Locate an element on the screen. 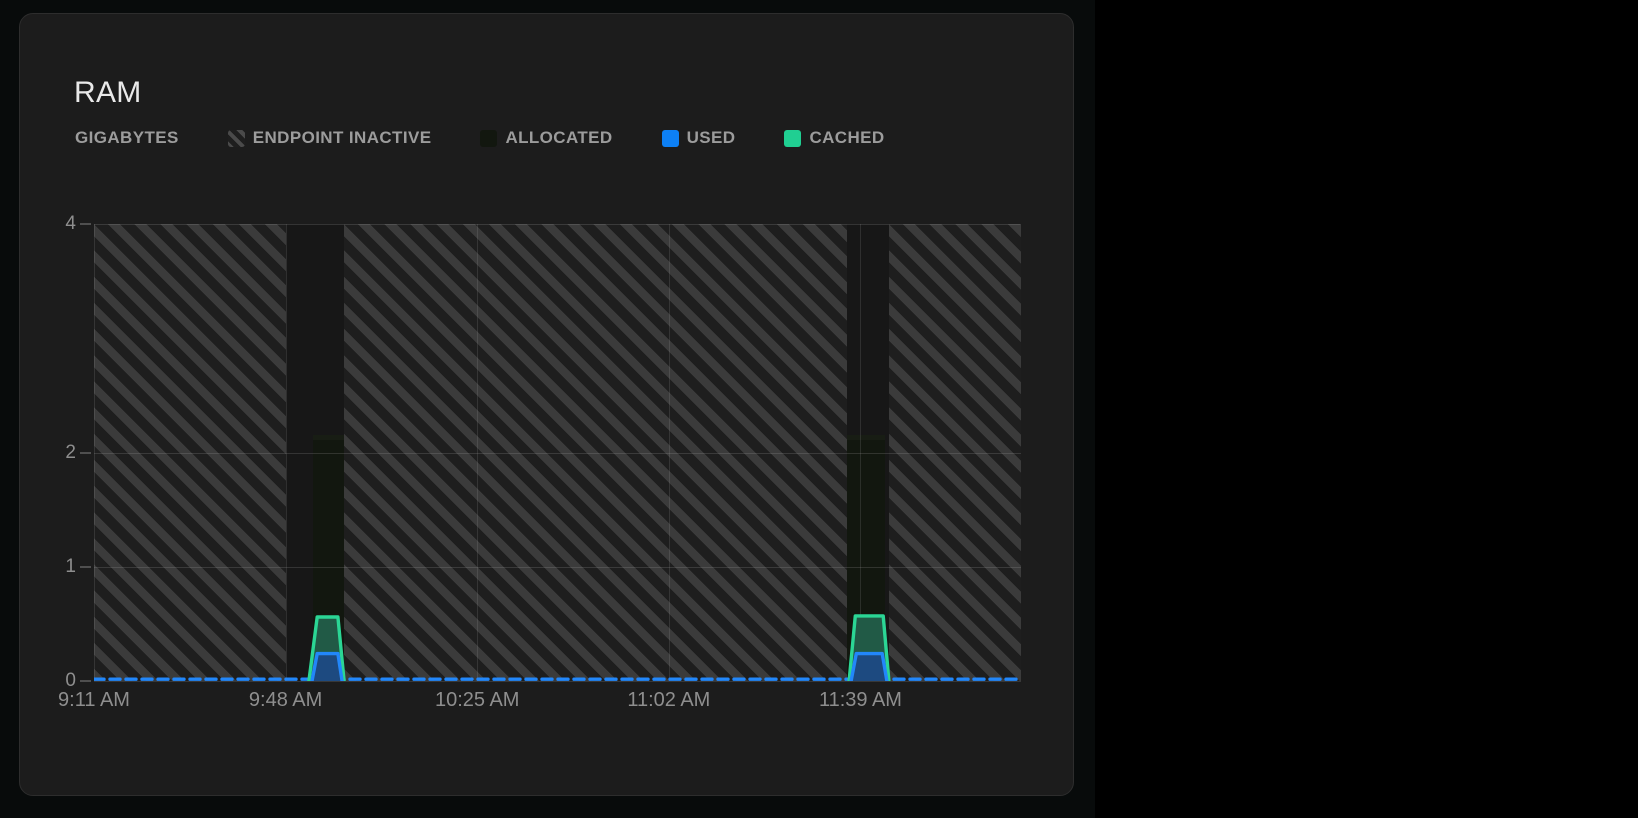  legend-unit-label: GIGABYTES is located at coordinates (127, 137).